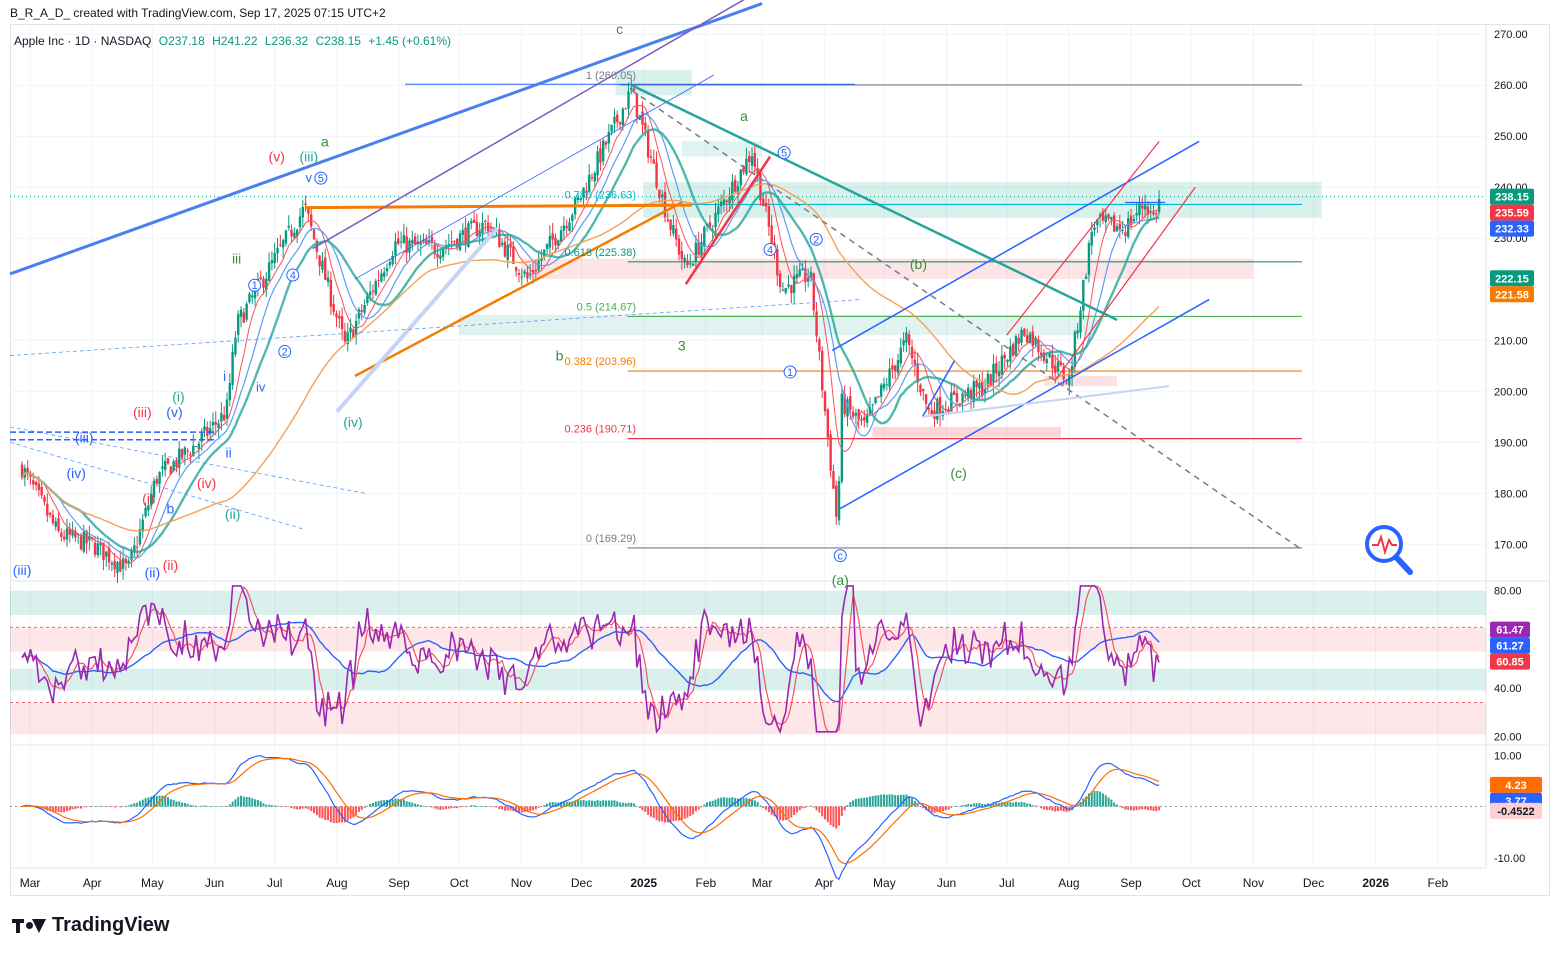 Image resolution: width=1560 pixels, height=957 pixels. Describe the element at coordinates (1511, 137) in the screenshot. I see `price-tick-label: 250.00` at that location.